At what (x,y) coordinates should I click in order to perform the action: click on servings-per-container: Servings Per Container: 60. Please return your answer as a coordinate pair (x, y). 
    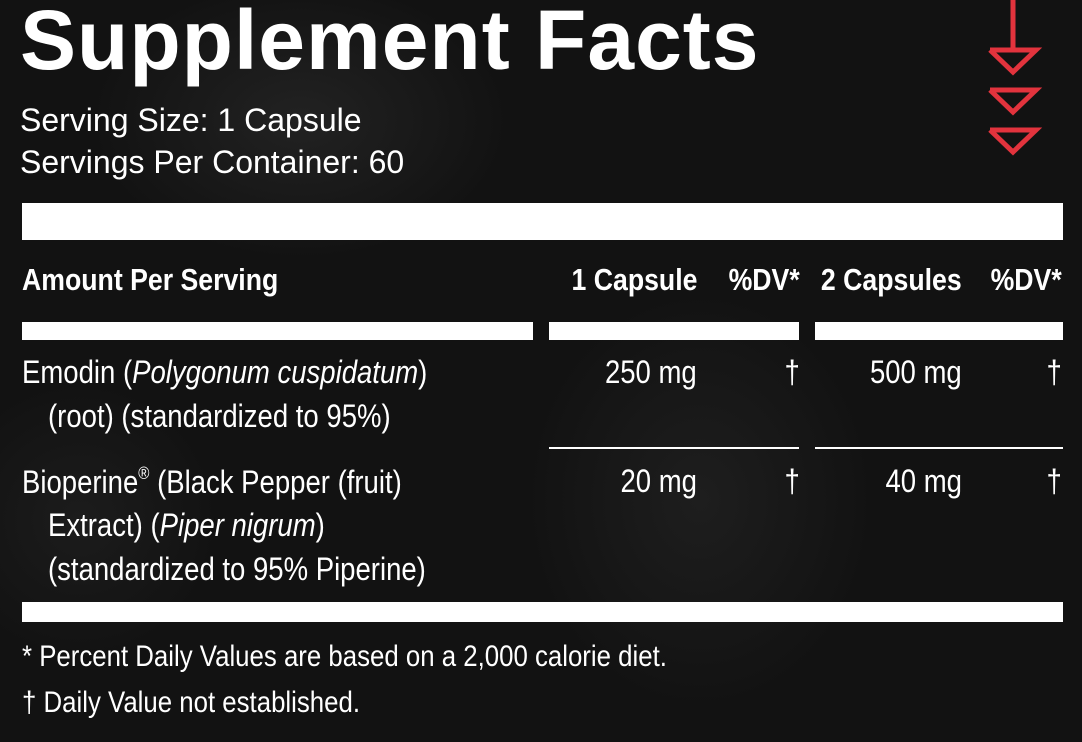
    Looking at the image, I should click on (212, 162).